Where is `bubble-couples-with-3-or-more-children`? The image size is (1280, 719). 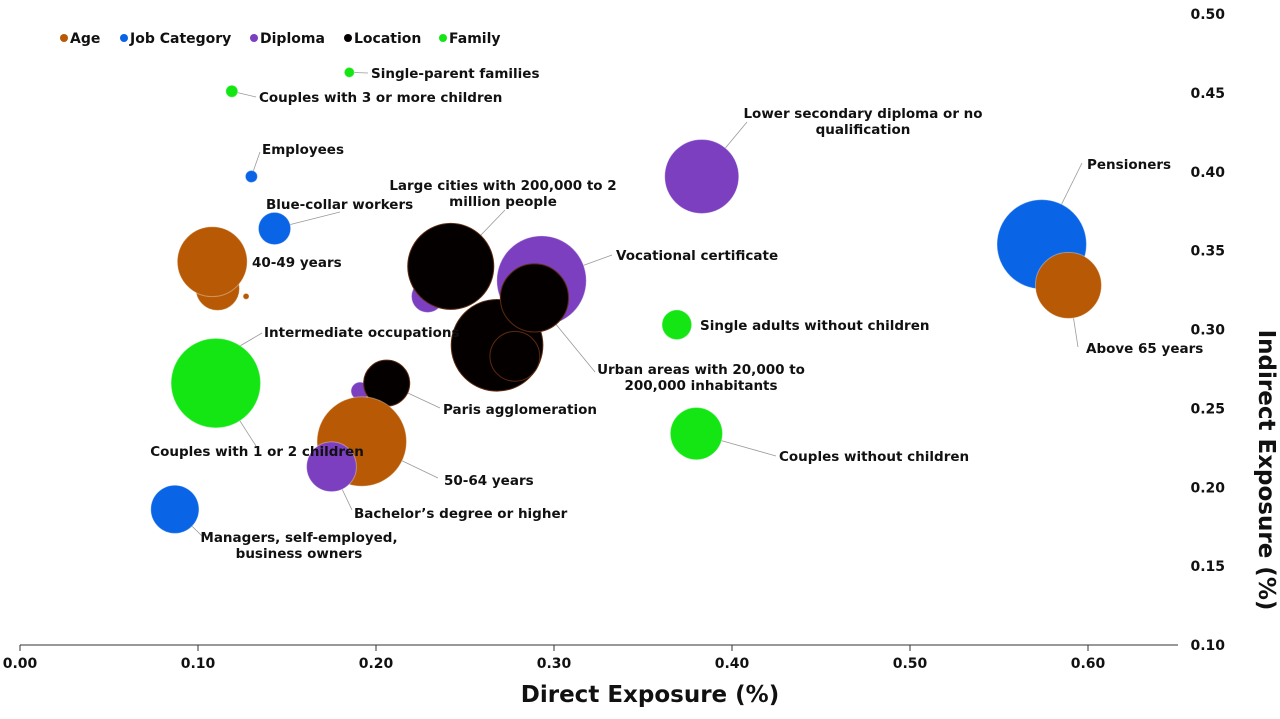 bubble-couples-with-3-or-more-children is located at coordinates (232, 91).